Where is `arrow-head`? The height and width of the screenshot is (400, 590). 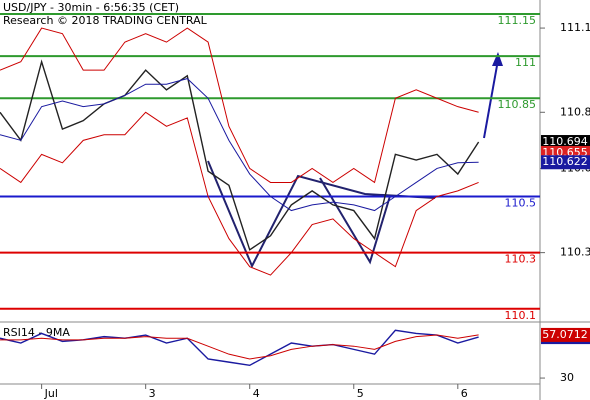
arrow-head is located at coordinates (497, 59).